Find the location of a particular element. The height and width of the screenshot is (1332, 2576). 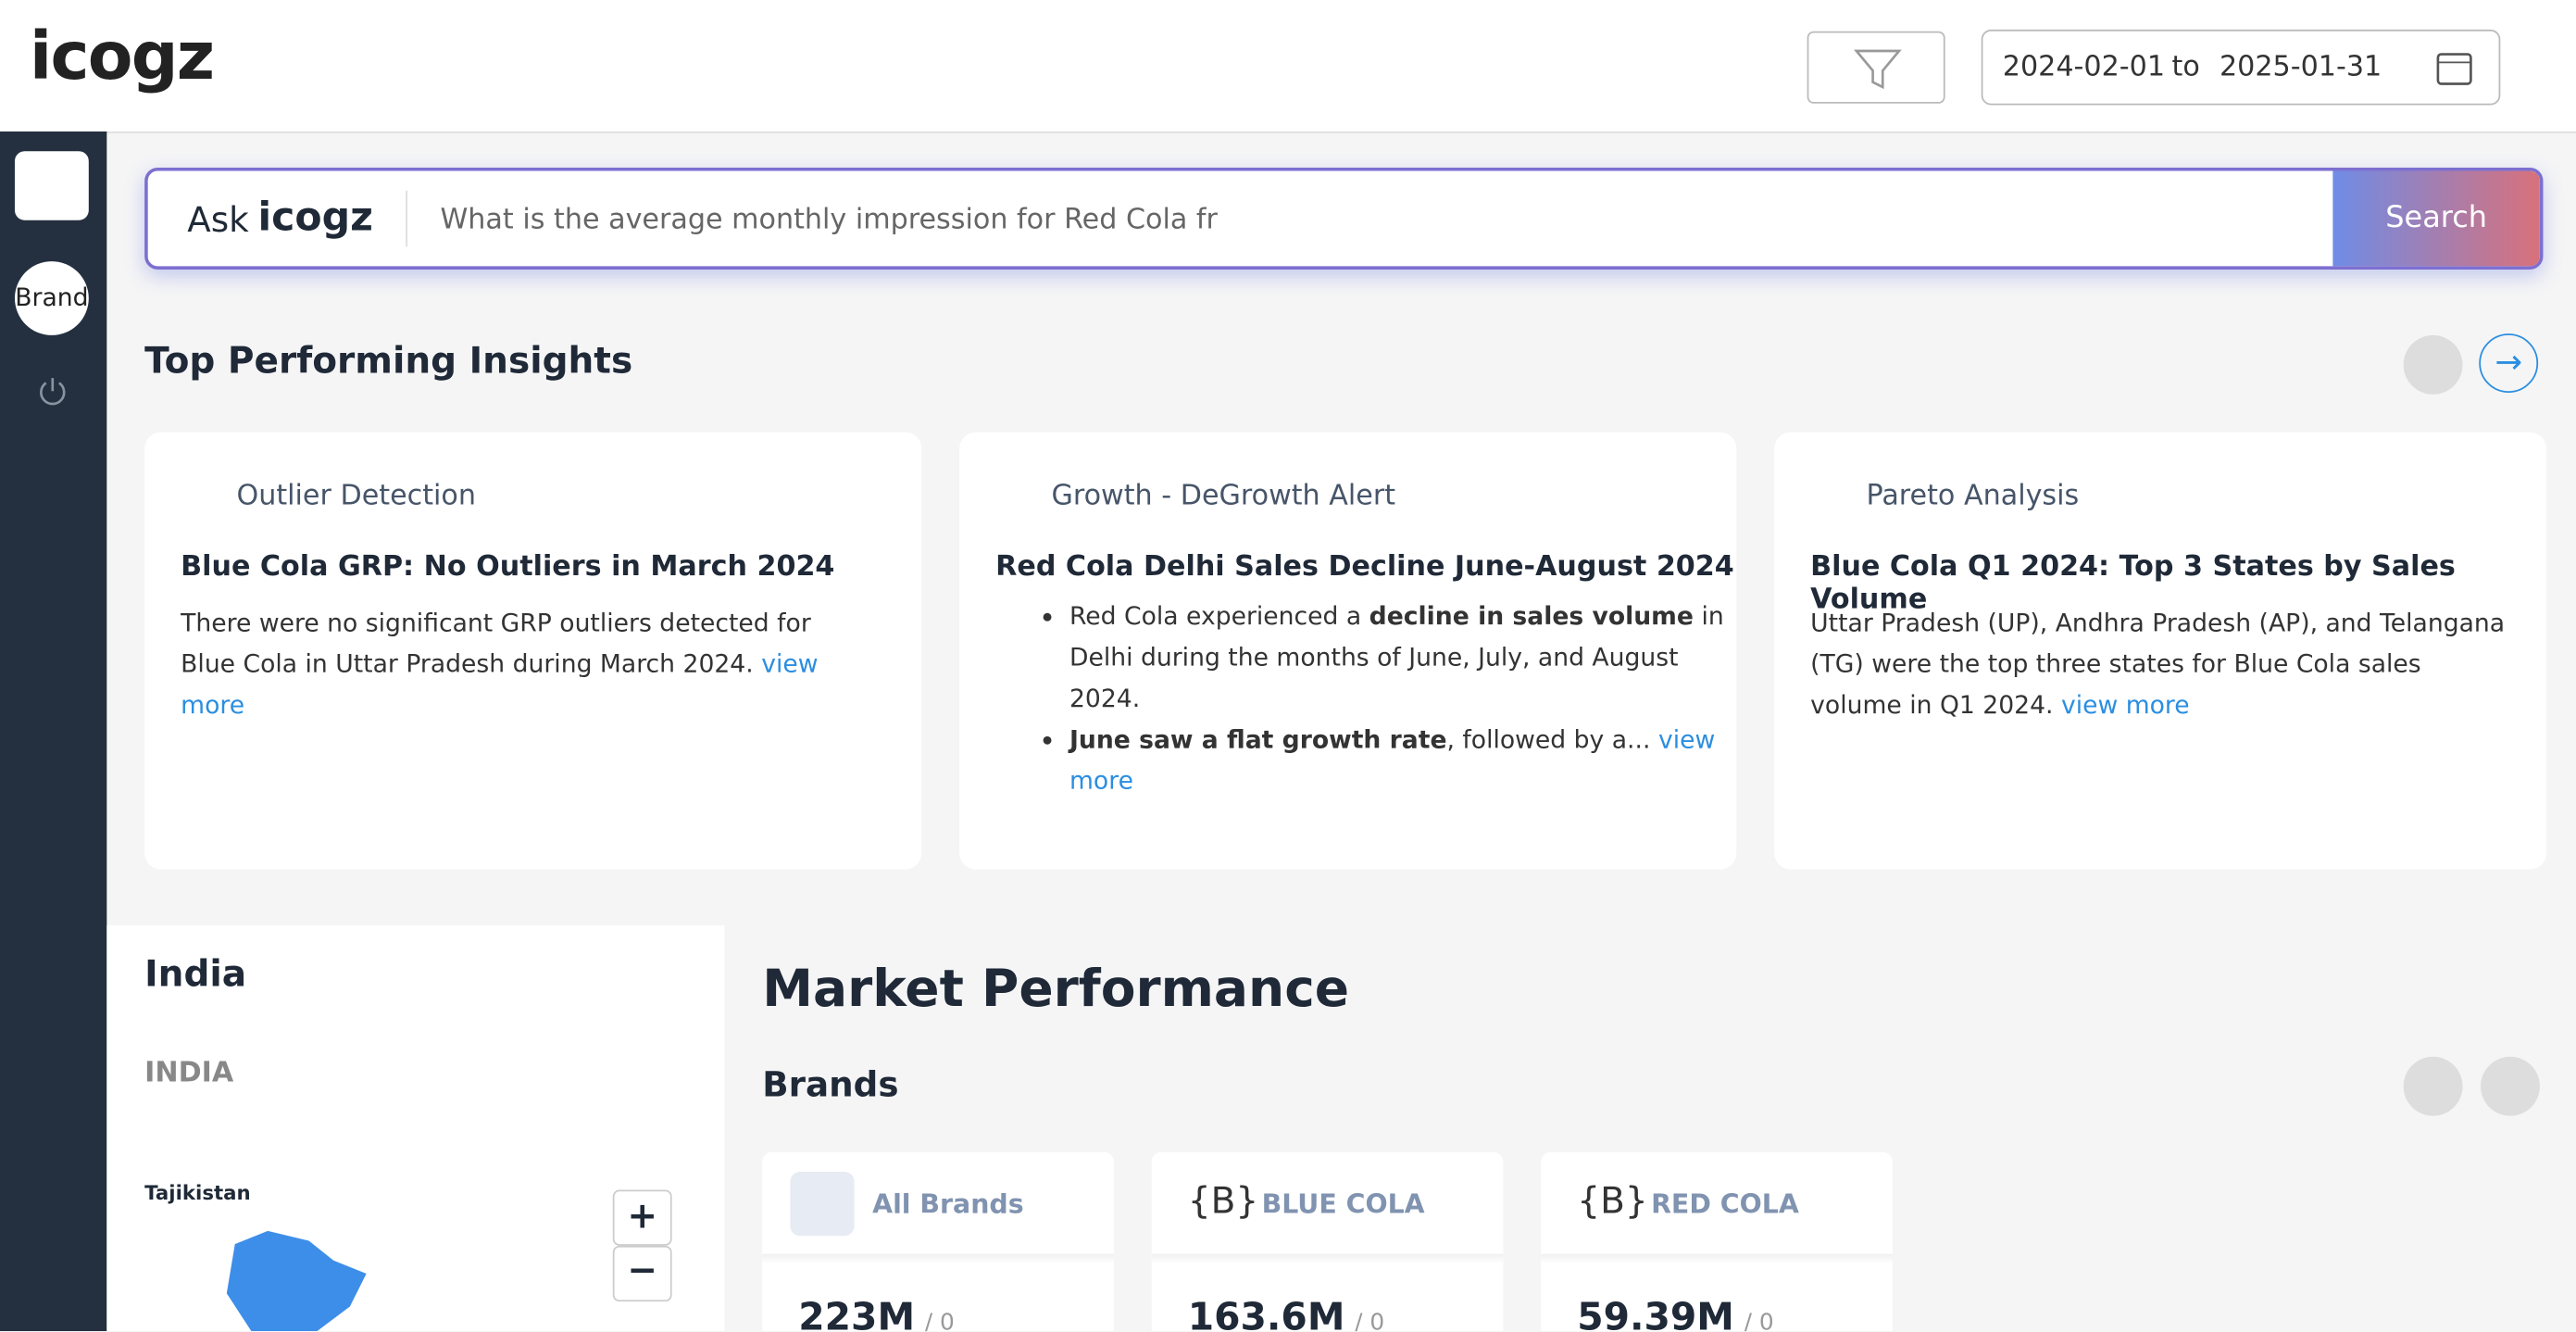

next-button: → is located at coordinates (2509, 363).